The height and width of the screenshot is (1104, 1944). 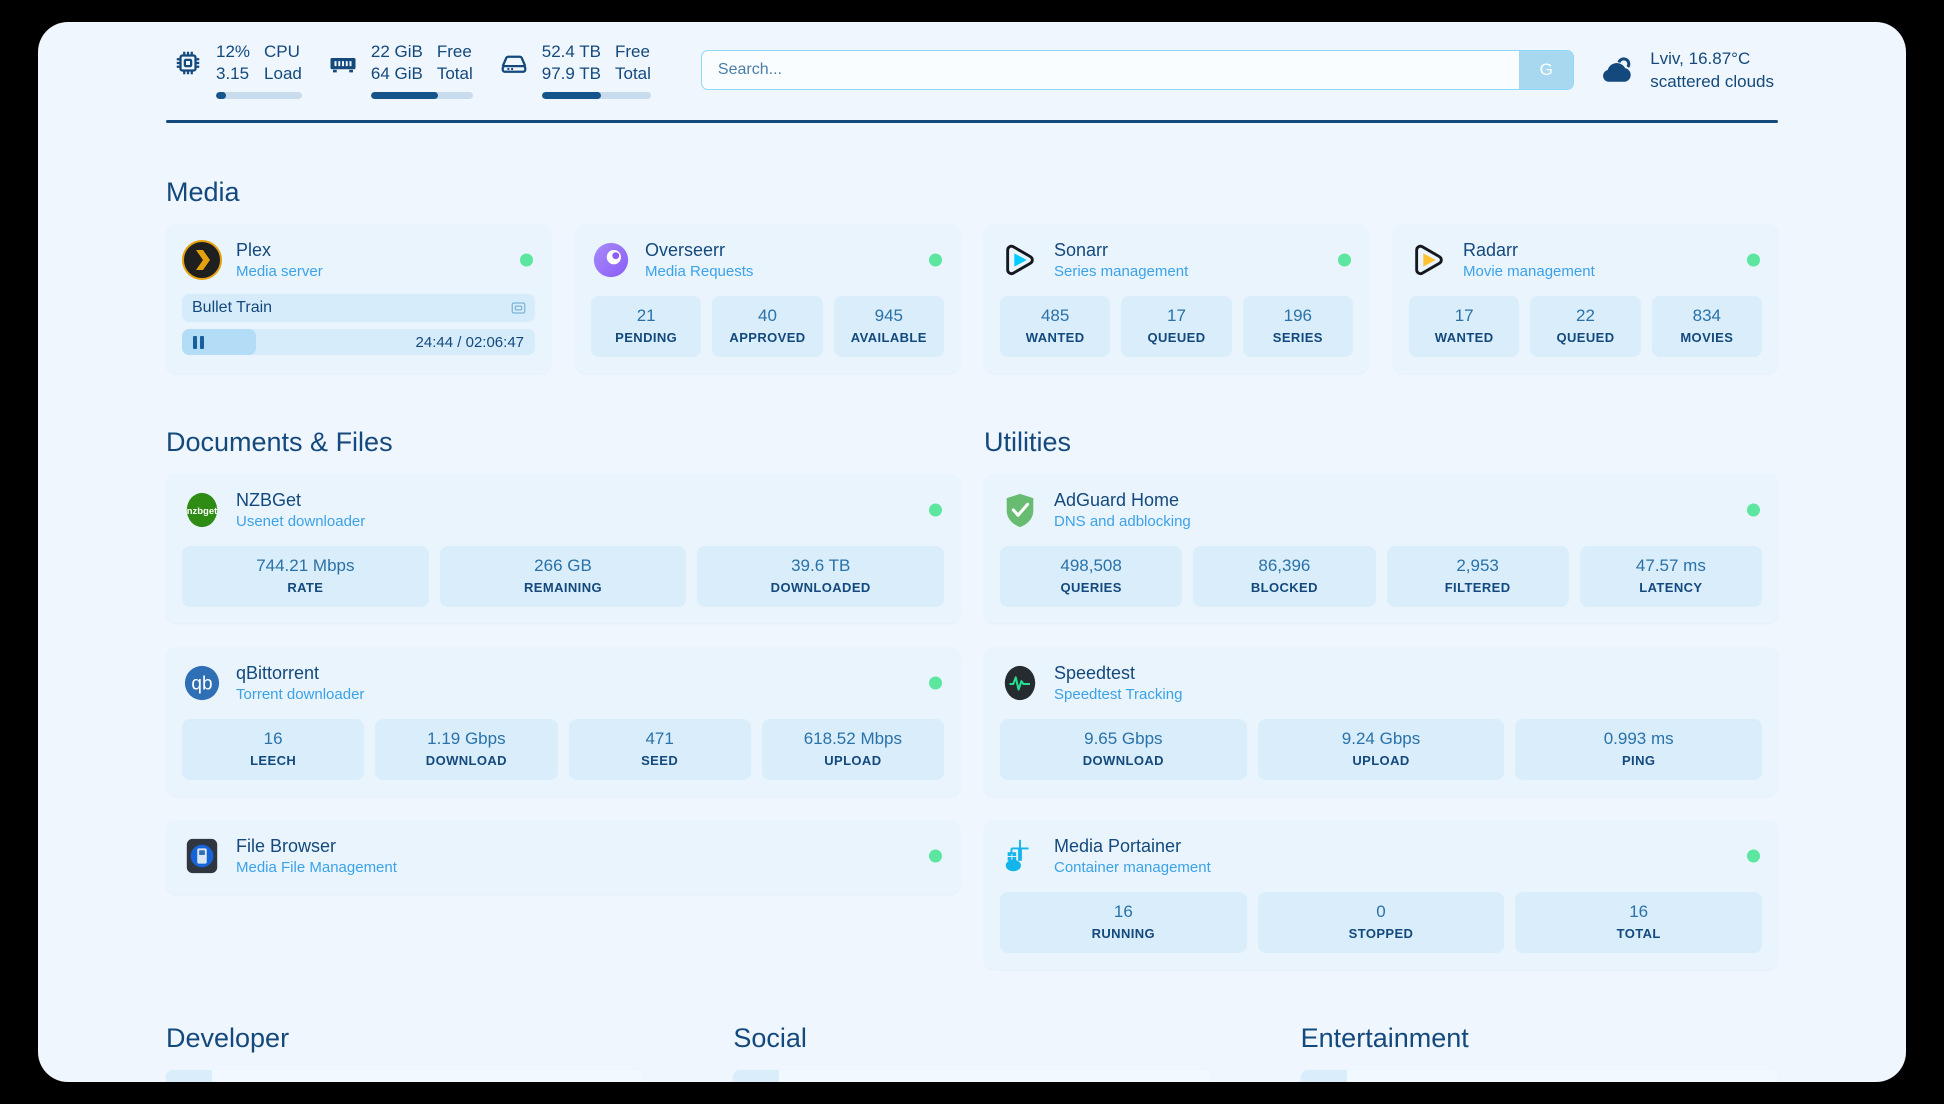 I want to click on search-submit-button: G, so click(x=1546, y=70).